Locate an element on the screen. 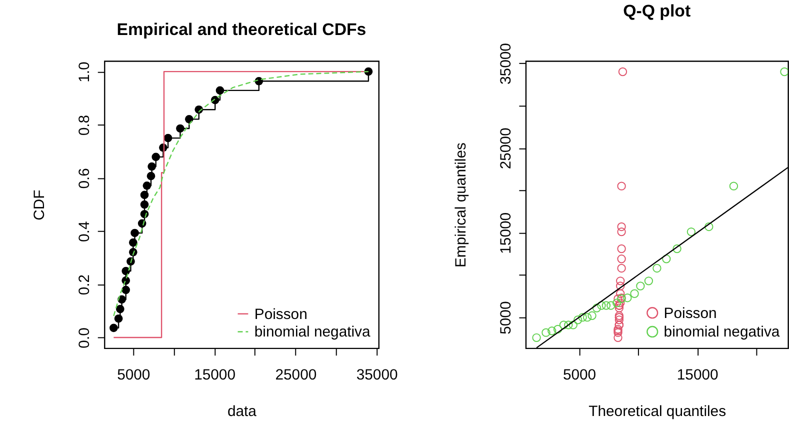 Image resolution: width=789 pixels, height=437 pixels. chart-title: Empirical and theoretical CDFs is located at coordinates (241, 30).